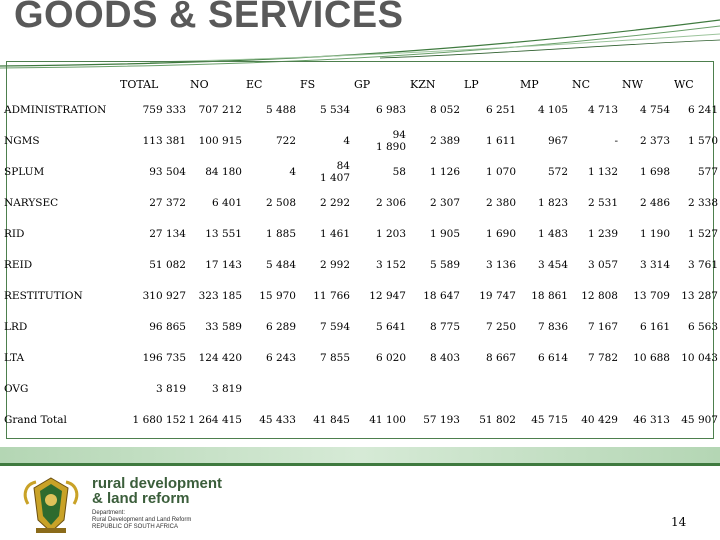 The width and height of the screenshot is (720, 540). Describe the element at coordinates (360, 464) in the screenshot. I see `footer-divider` at that location.